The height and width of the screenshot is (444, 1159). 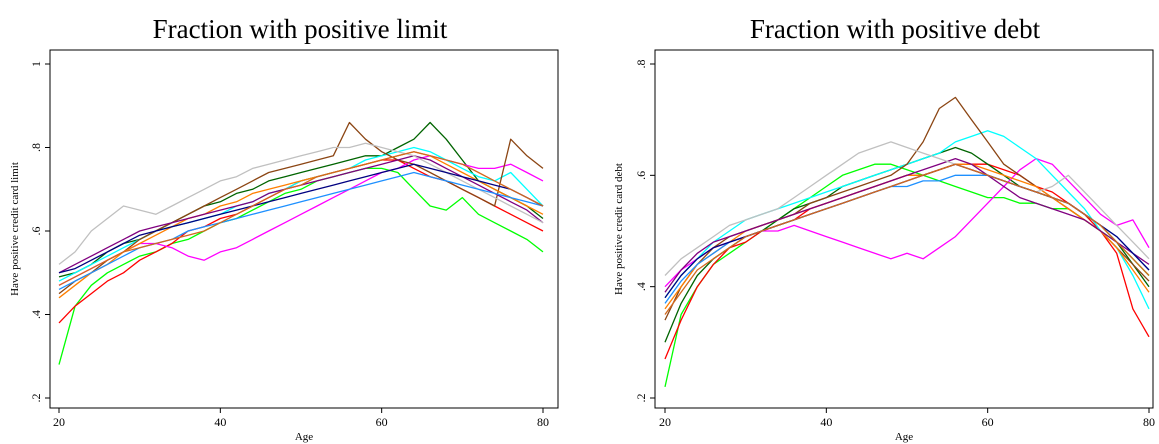 What do you see at coordinates (300, 29) in the screenshot?
I see `left-chart-title: Fraction with positive limit` at bounding box center [300, 29].